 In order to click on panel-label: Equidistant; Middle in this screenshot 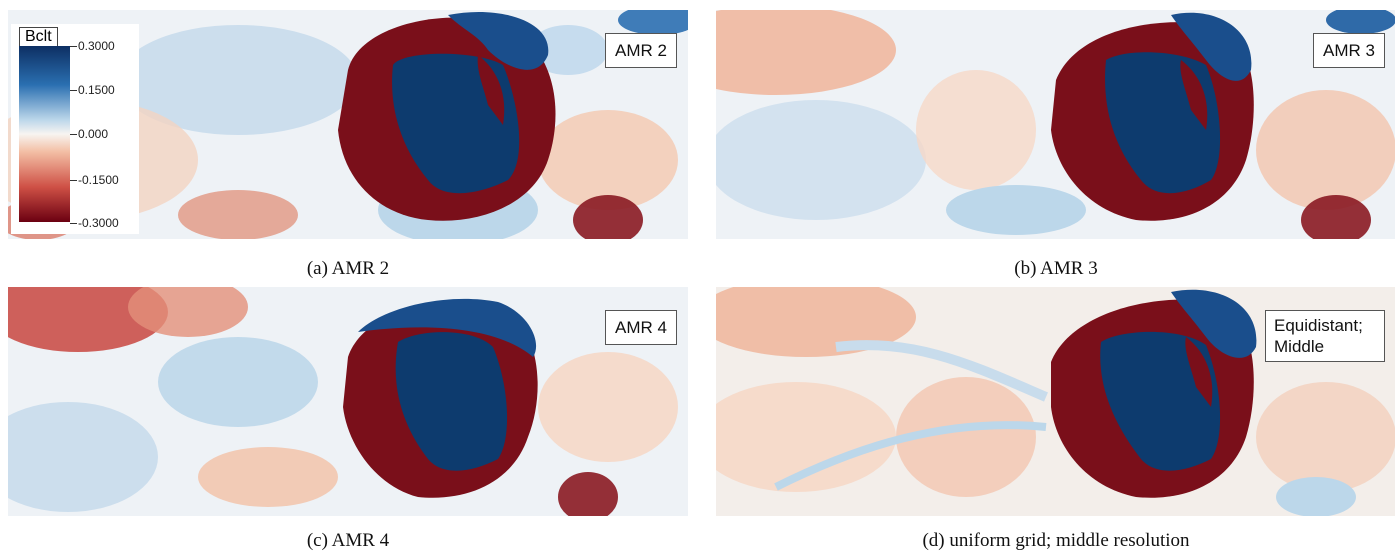, I will do `click(1325, 336)`.